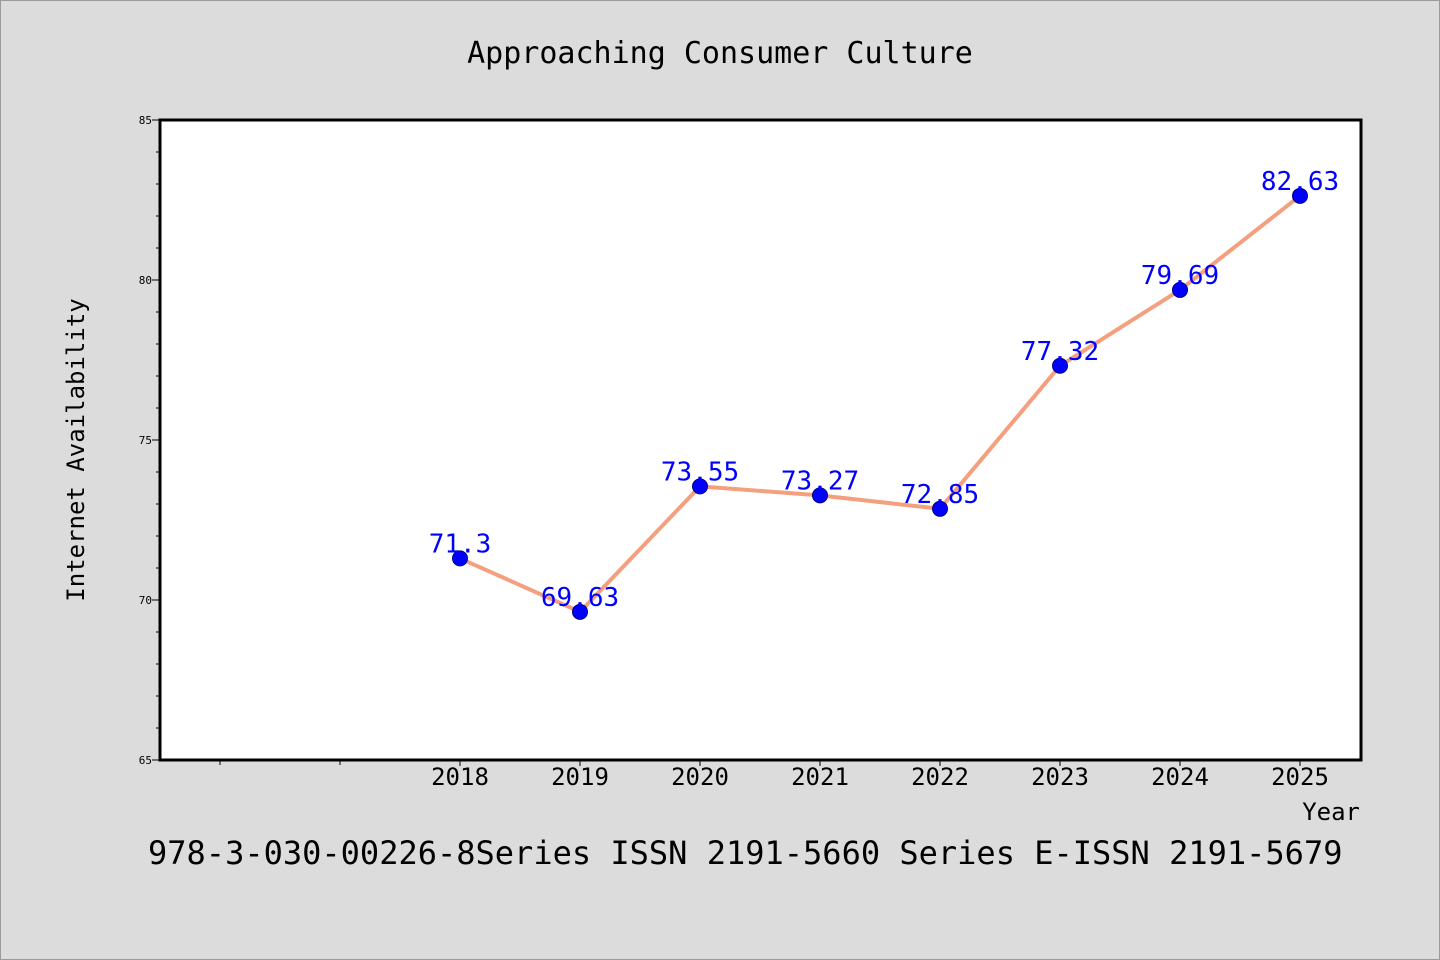 This screenshot has height=960, width=1440. I want to click on y-tick-label: 85, so click(145, 120).